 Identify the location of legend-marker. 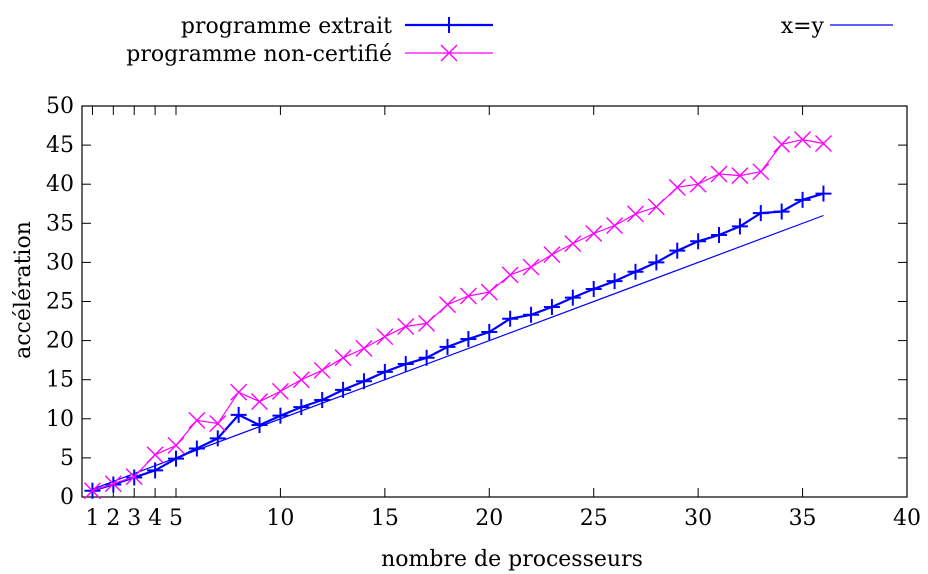
(449, 53).